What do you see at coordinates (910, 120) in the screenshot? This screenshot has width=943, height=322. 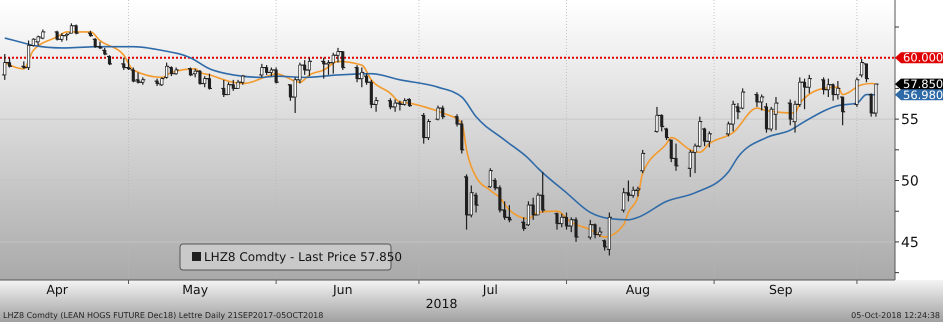 I see `y-tick-label: 55` at bounding box center [910, 120].